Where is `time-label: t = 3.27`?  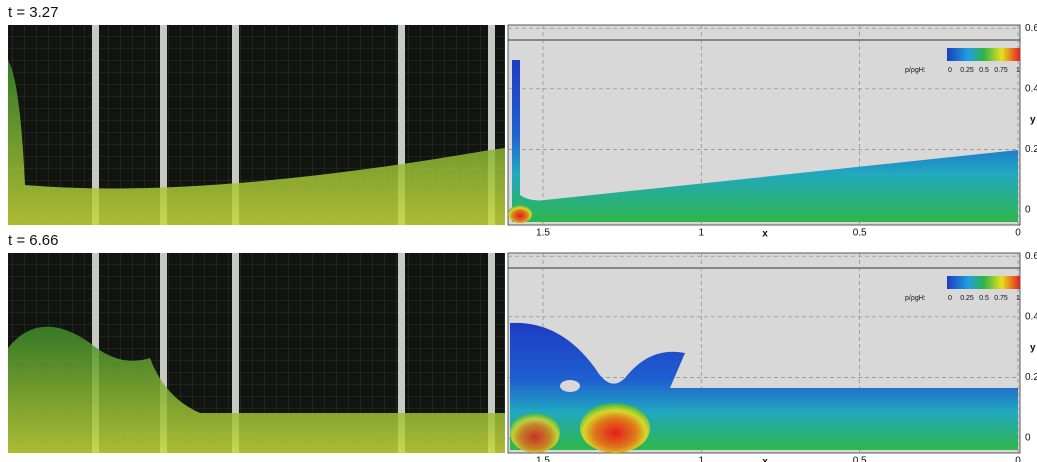 time-label: t = 3.27 is located at coordinates (33, 12).